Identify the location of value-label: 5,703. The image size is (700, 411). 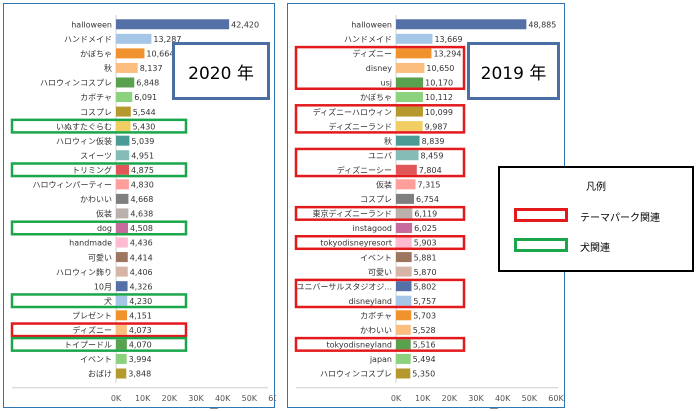
(424, 315).